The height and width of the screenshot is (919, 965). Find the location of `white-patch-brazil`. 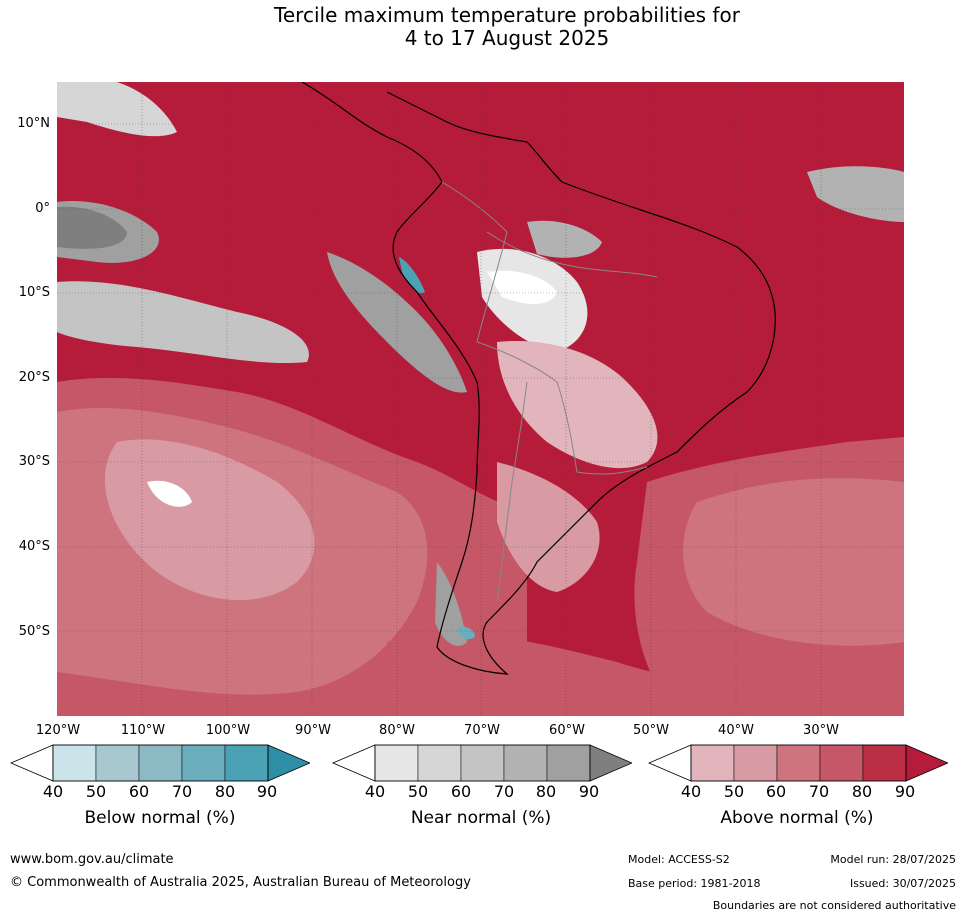

white-patch-brazil is located at coordinates (522, 287).